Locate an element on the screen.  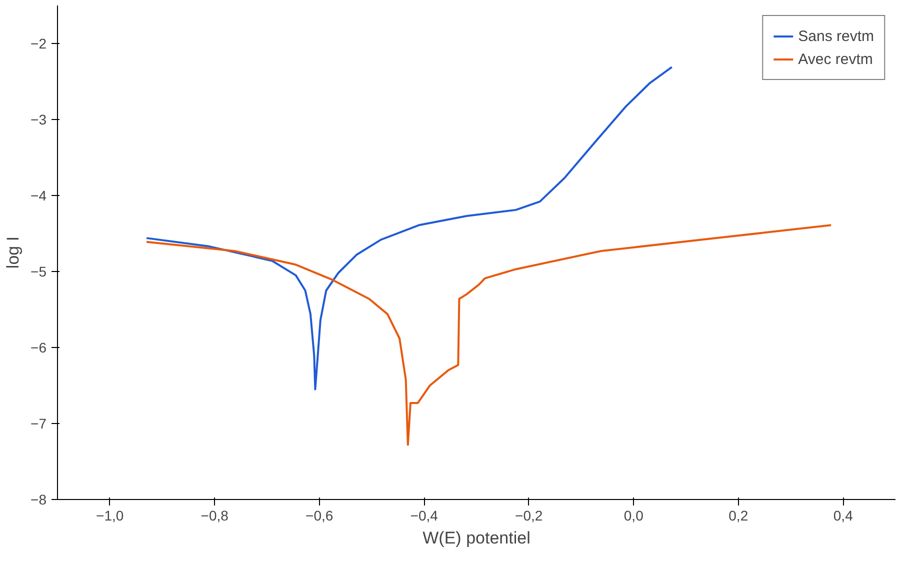
y-tick-label: −5 is located at coordinates (38, 272).